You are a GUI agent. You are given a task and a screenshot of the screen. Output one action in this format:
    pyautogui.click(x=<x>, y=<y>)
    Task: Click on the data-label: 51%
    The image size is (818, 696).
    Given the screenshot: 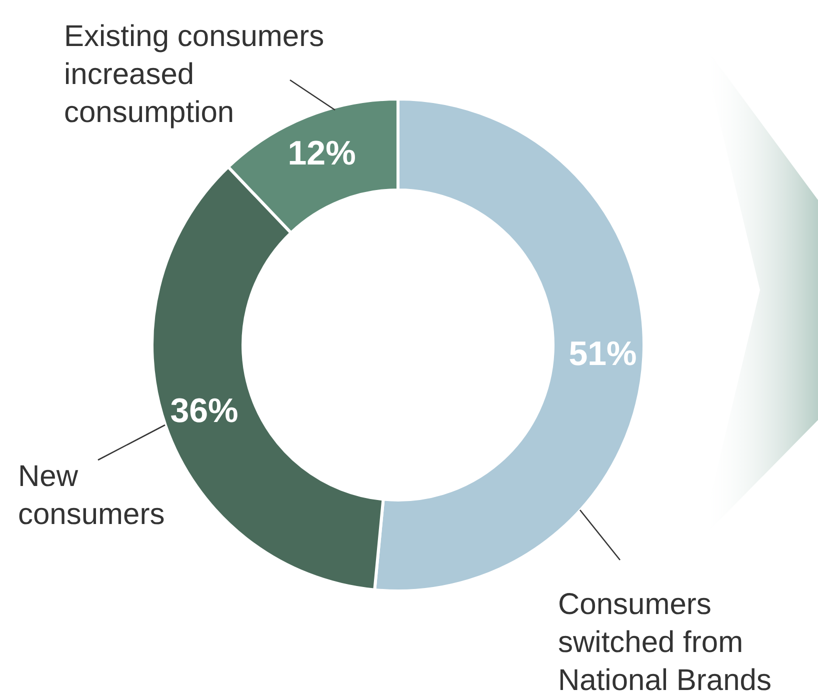 What is the action you would take?
    pyautogui.click(x=602, y=353)
    